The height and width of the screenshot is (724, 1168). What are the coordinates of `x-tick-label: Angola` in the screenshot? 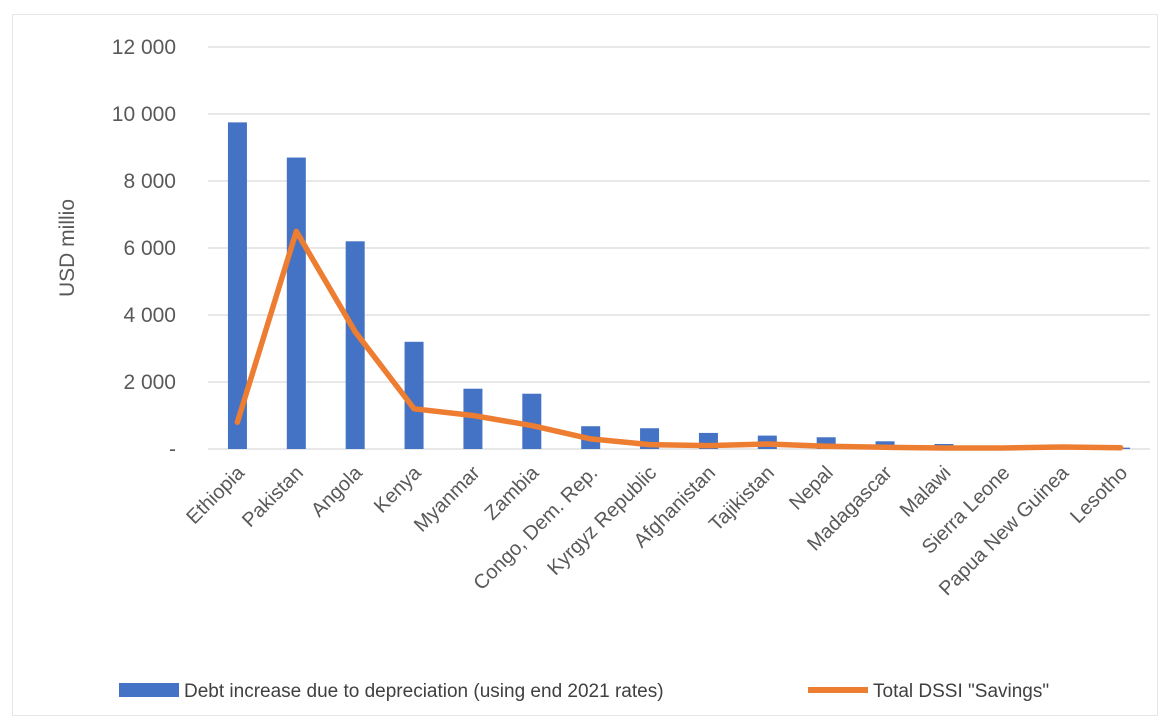 It's located at (337, 491).